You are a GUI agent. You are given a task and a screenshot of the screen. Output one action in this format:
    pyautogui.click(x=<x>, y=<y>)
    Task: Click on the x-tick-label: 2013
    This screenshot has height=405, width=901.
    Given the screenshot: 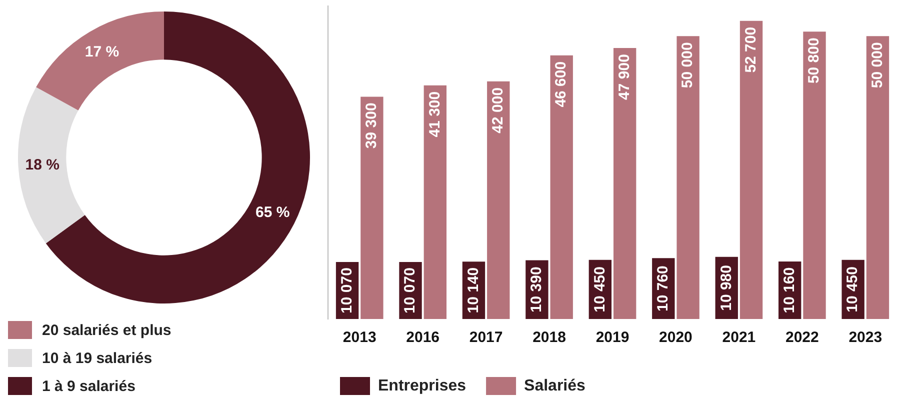 What is the action you would take?
    pyautogui.click(x=359, y=337)
    